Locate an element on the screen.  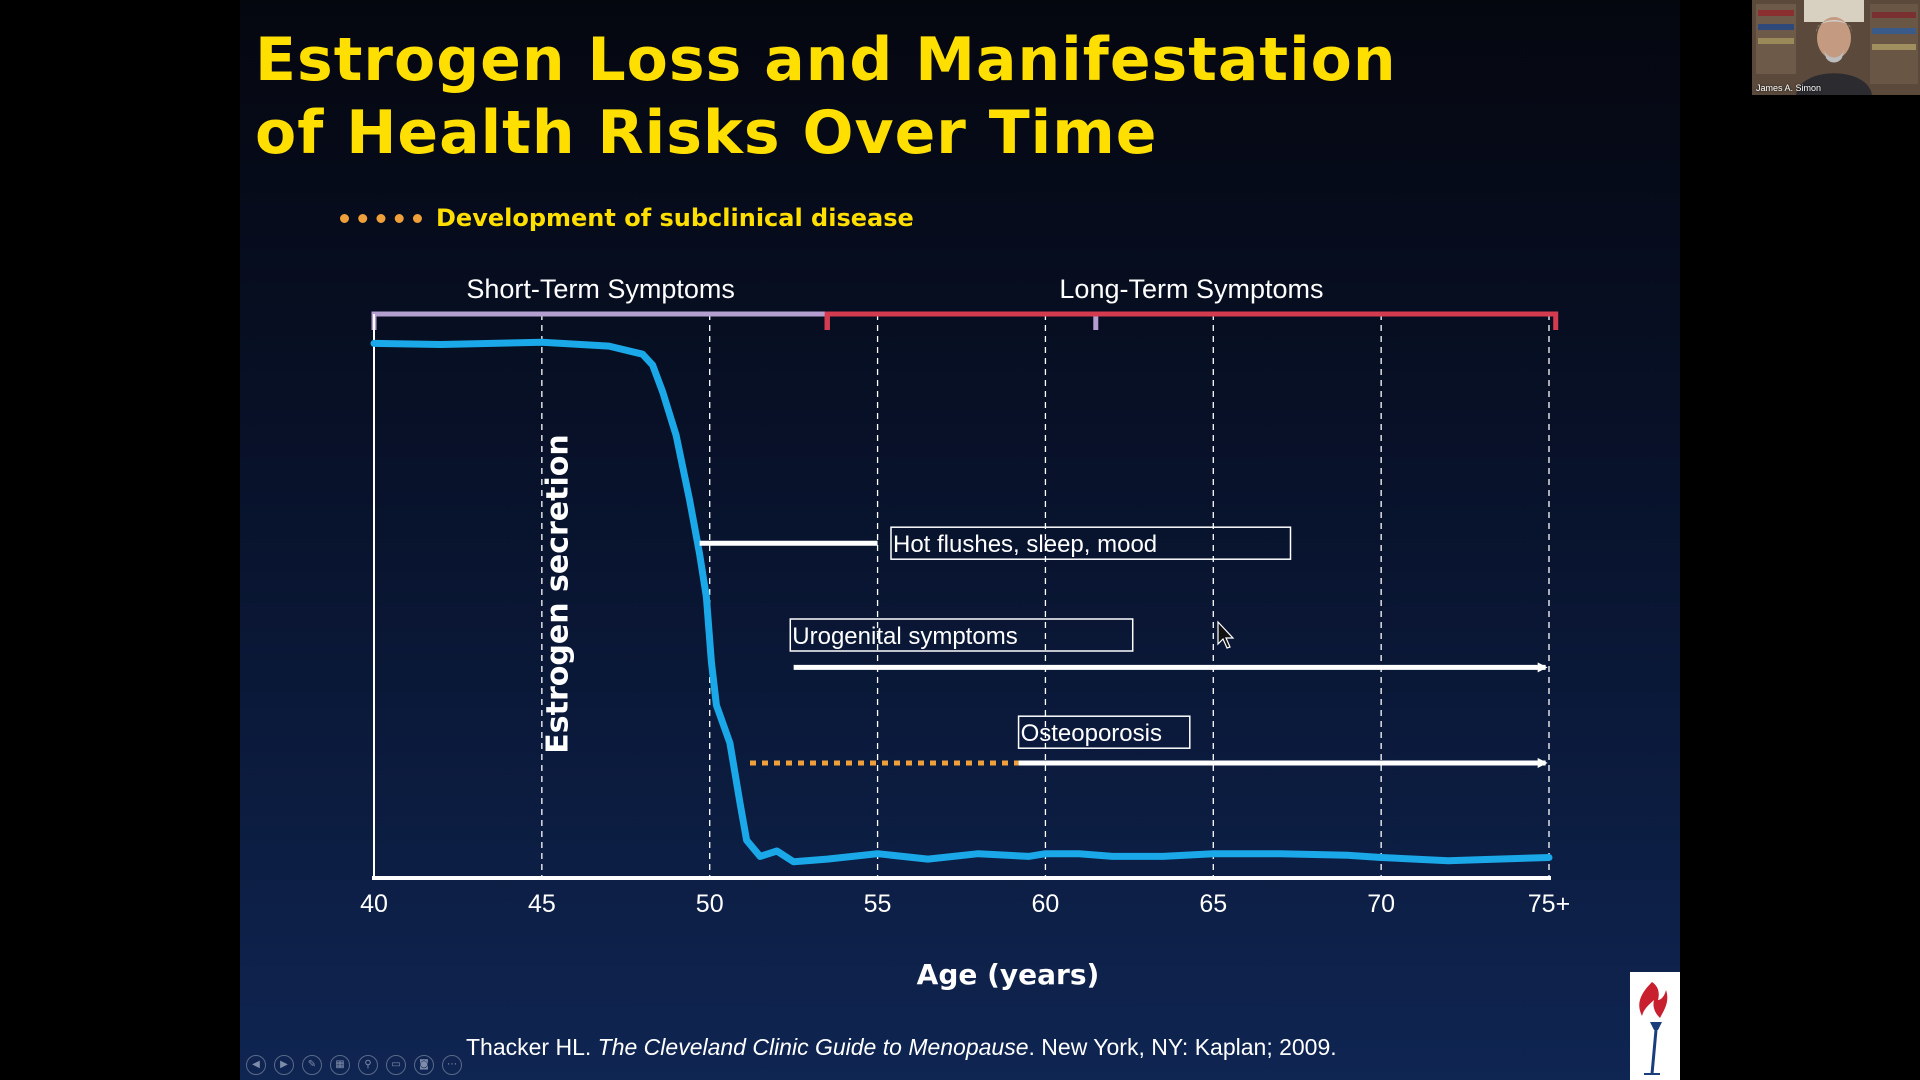
x-tick-label-60: 60 is located at coordinates (1046, 904).